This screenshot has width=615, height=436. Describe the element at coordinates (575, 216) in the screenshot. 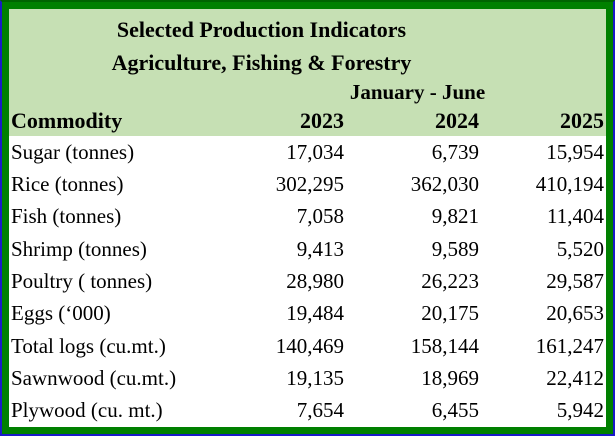

I see `value-cell-2025: 11,404` at that location.